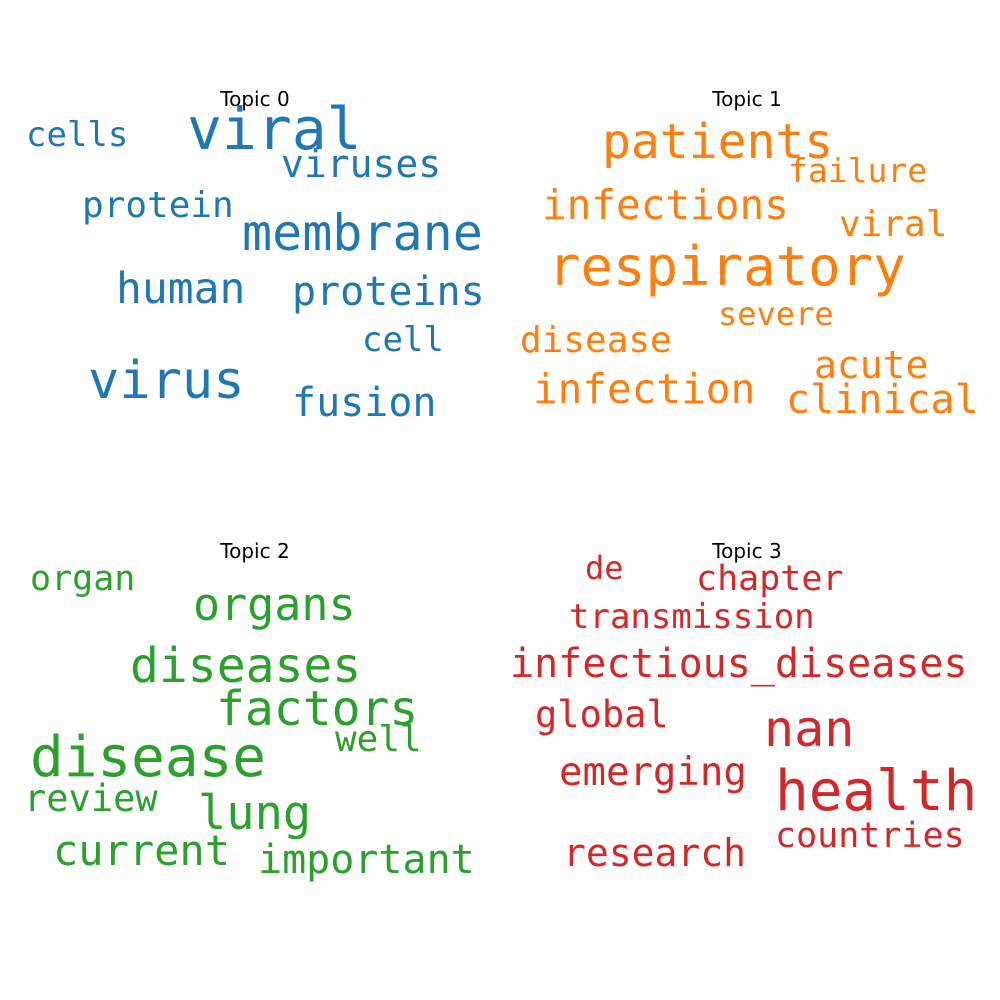 The height and width of the screenshot is (1000, 1000). What do you see at coordinates (274, 129) in the screenshot?
I see `topic-0-word-viral: viral` at bounding box center [274, 129].